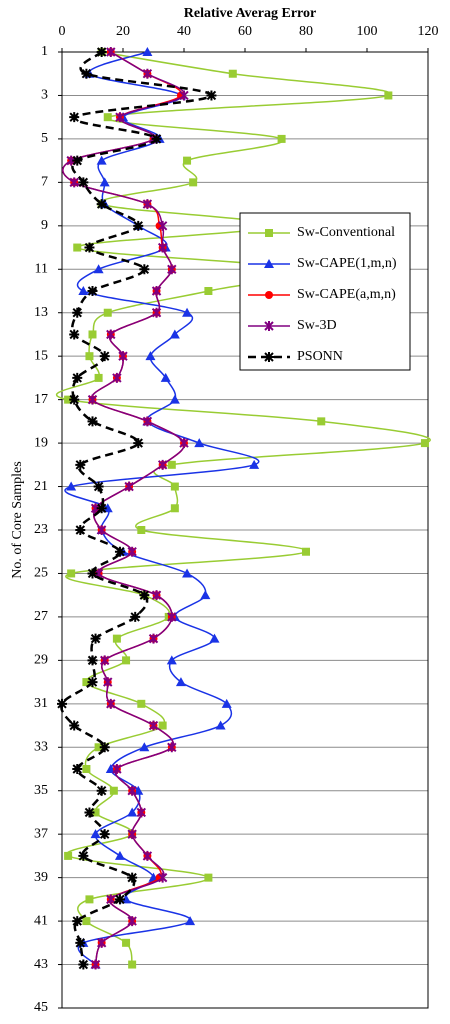 This screenshot has width=450, height=1024. What do you see at coordinates (250, 13) in the screenshot?
I see `x-axis-title: Relative Averag Error` at bounding box center [250, 13].